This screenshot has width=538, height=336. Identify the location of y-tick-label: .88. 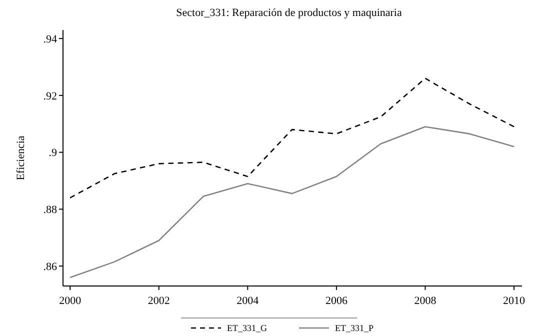
(50, 210).